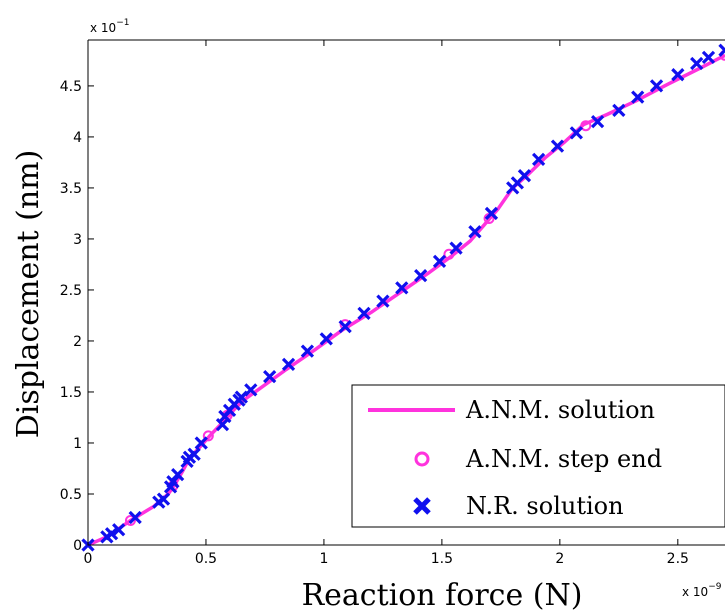 This screenshot has width=725, height=612. What do you see at coordinates (109, 26) in the screenshot?
I see `y-axis-multiplier: x 10−1` at bounding box center [109, 26].